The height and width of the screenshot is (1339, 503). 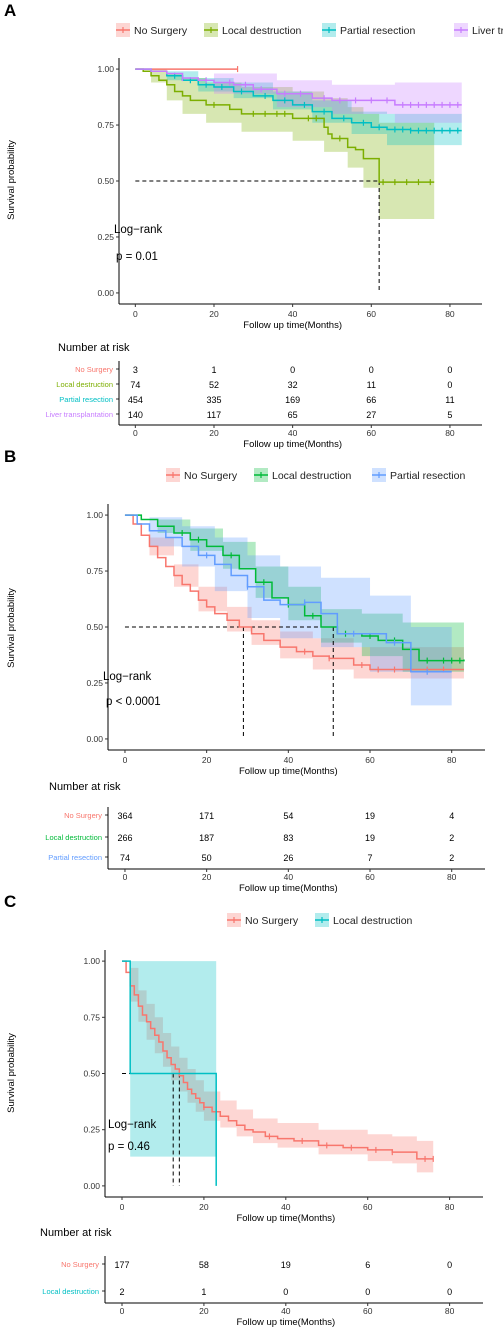 What do you see at coordinates (298, 87) in the screenshot?
I see `survival-curve-liver-transplantation` at bounding box center [298, 87].